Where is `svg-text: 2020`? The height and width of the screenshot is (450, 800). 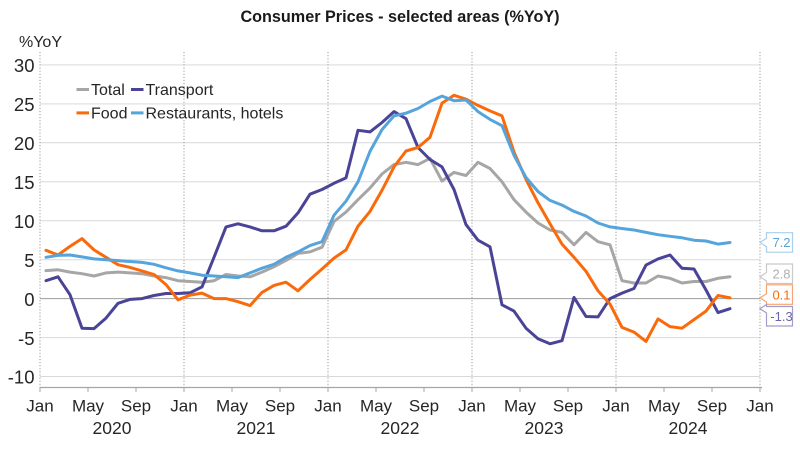 svg-text: 2020 is located at coordinates (112, 428).